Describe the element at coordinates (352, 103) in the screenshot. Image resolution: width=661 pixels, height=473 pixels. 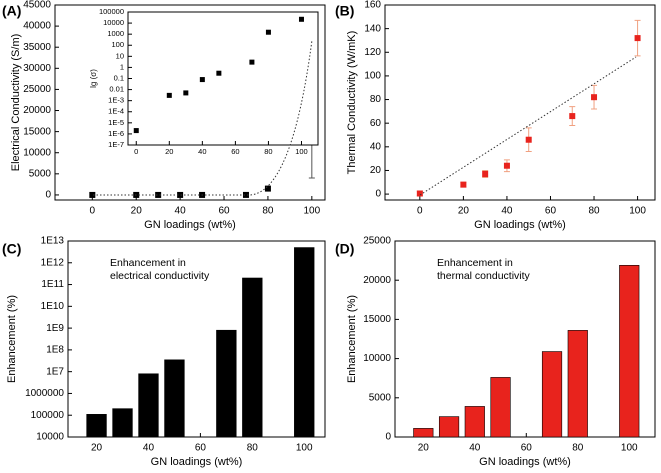
I see `y-axis-label: Thermal Conductivity (W/mK)` at that location.